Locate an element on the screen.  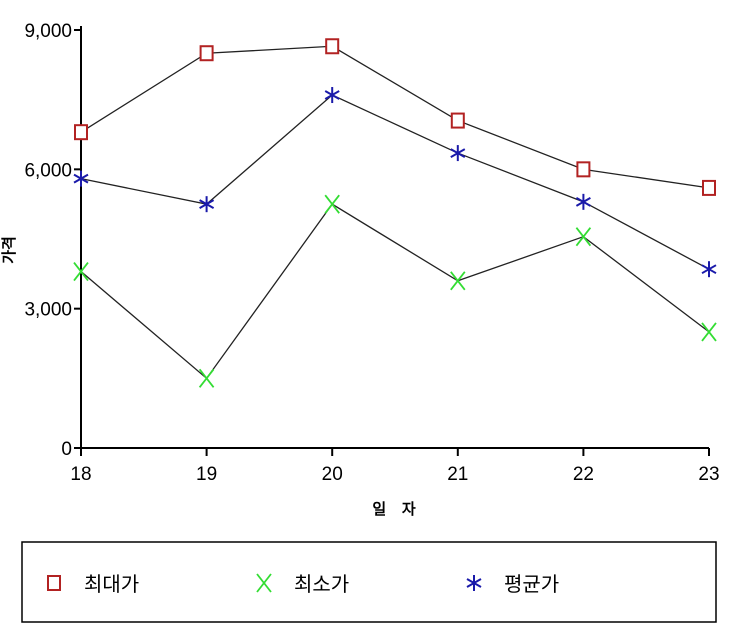
x-tick-label: 20 is located at coordinates (332, 474).